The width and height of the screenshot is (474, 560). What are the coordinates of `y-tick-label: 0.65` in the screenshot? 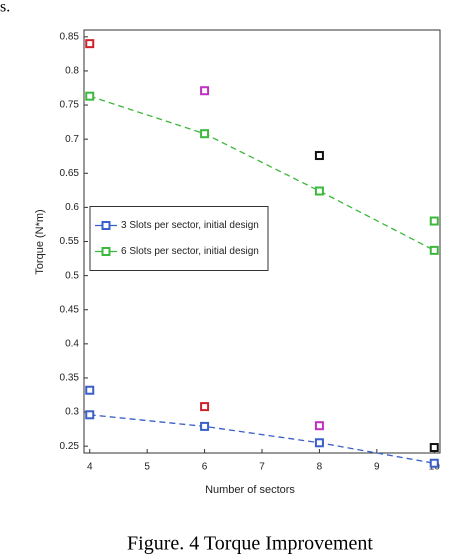 It's located at (70, 173).